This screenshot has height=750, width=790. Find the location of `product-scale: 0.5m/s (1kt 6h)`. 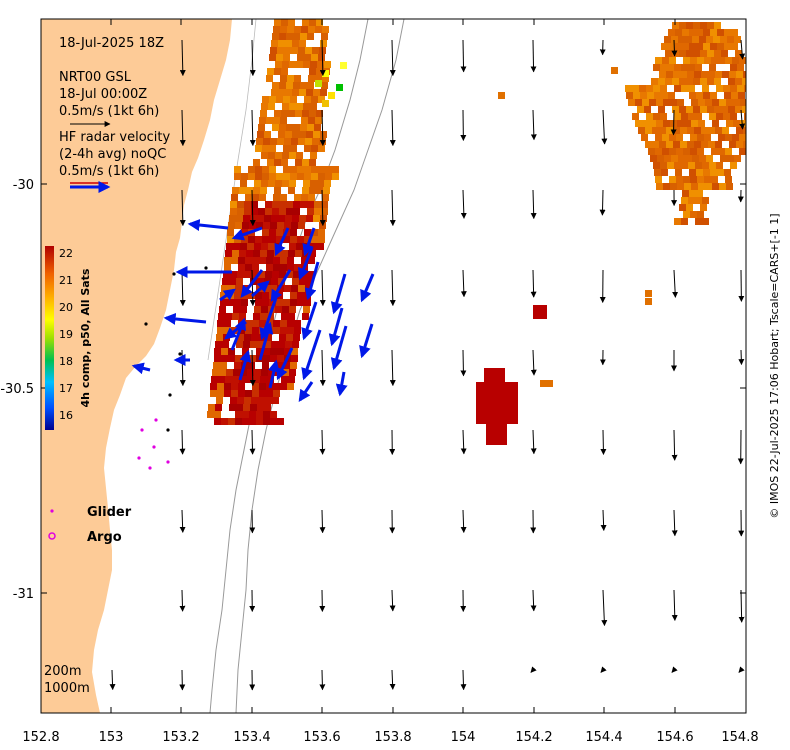

product-scale: 0.5m/s (1kt 6h) is located at coordinates (109, 111).